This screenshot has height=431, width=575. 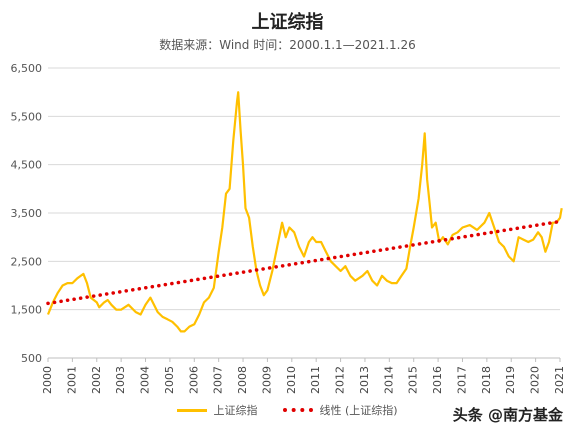 I want to click on legend-swatch-dotted, so click(x=298, y=410).